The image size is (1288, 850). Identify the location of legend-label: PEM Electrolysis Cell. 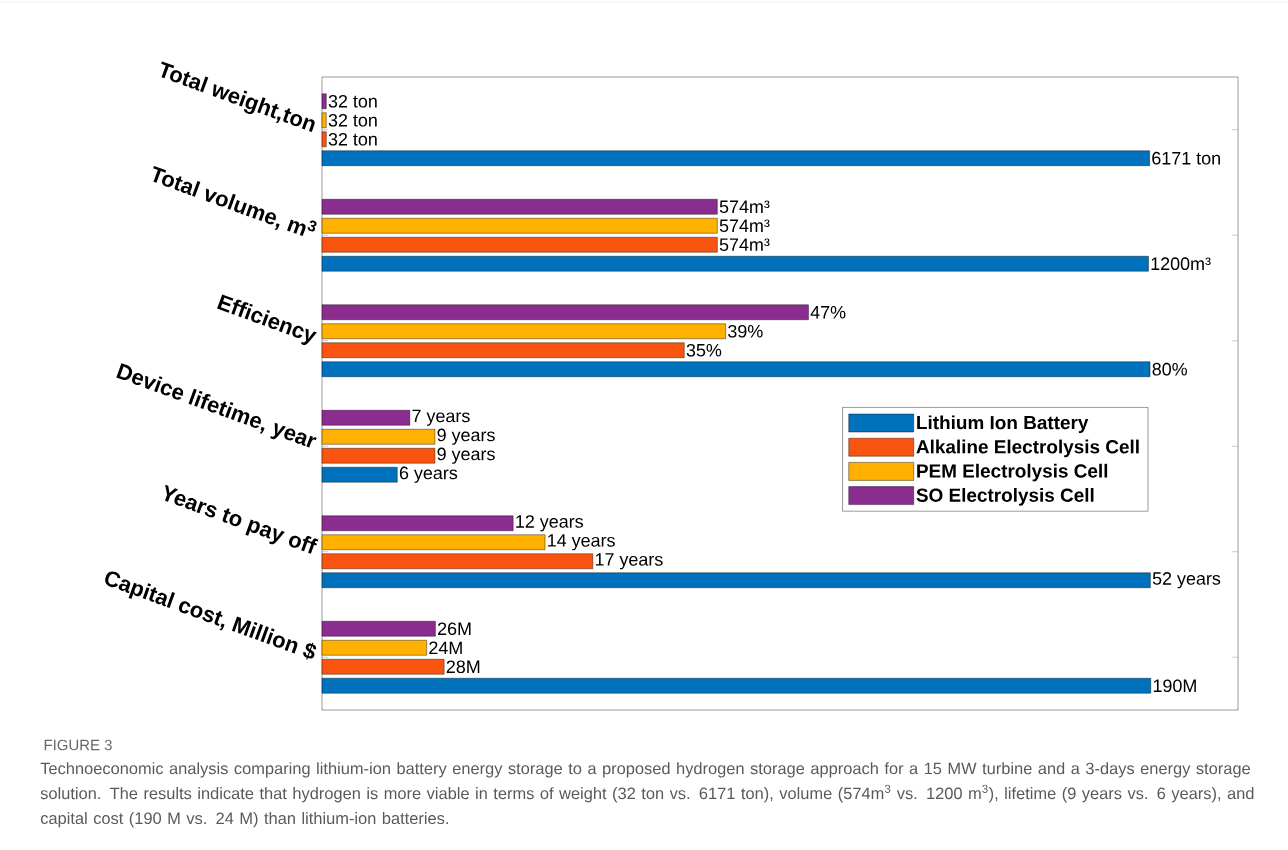
(1012, 472).